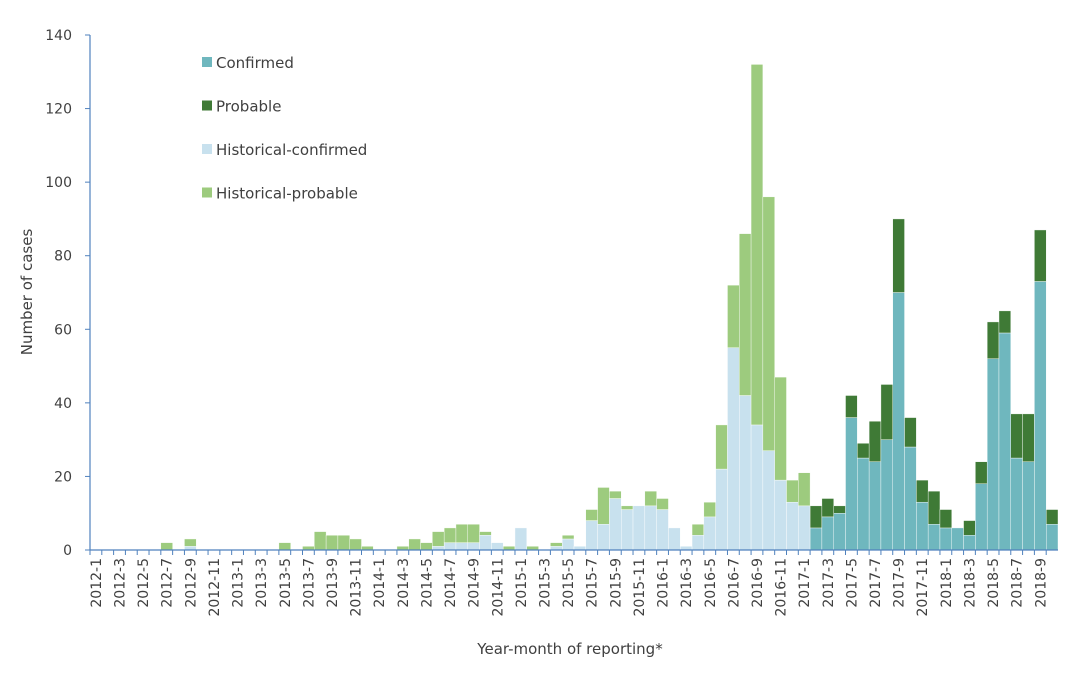  I want to click on legend-swatch, so click(207, 62).